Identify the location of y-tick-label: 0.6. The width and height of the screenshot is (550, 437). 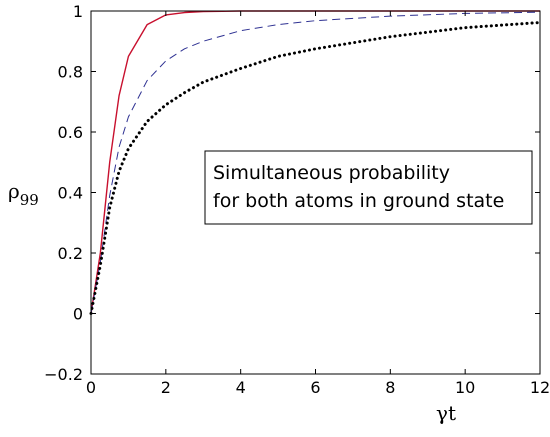
(70, 132).